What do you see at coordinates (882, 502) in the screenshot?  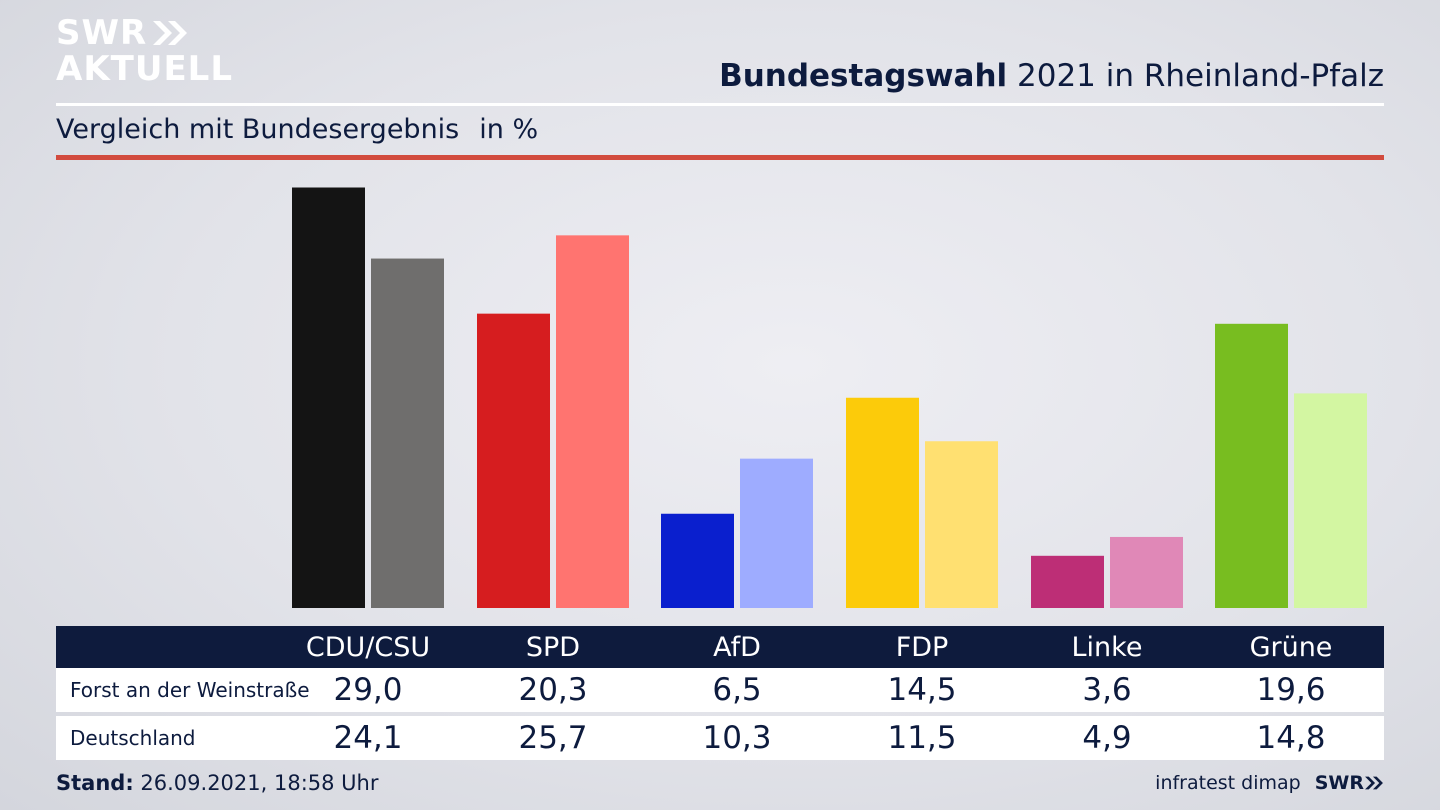 I see `bar-fdp-local` at bounding box center [882, 502].